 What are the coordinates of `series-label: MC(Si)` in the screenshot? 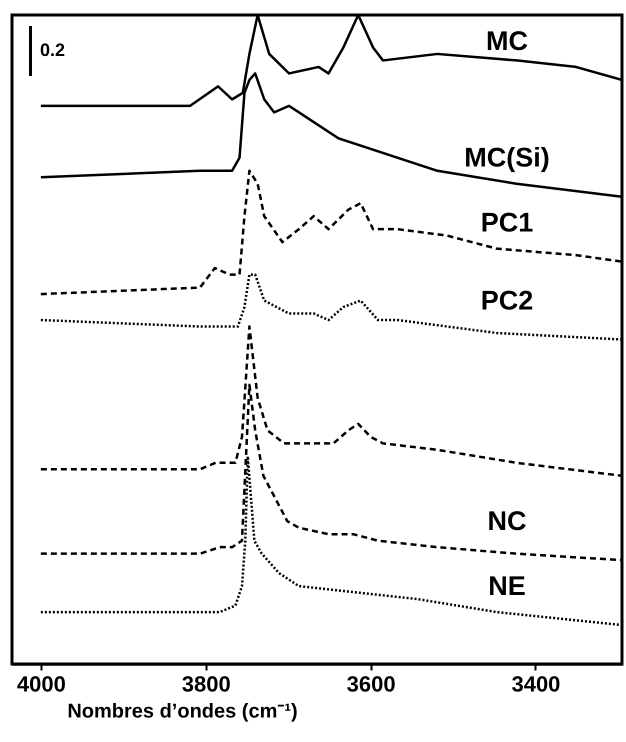 It's located at (507, 157).